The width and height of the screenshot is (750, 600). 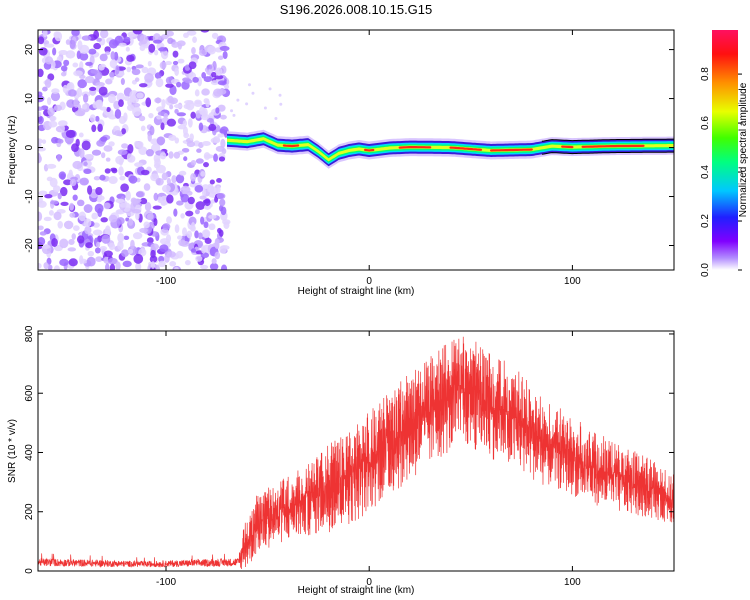 I want to click on y-tick-label: 600, so click(x=29, y=392).